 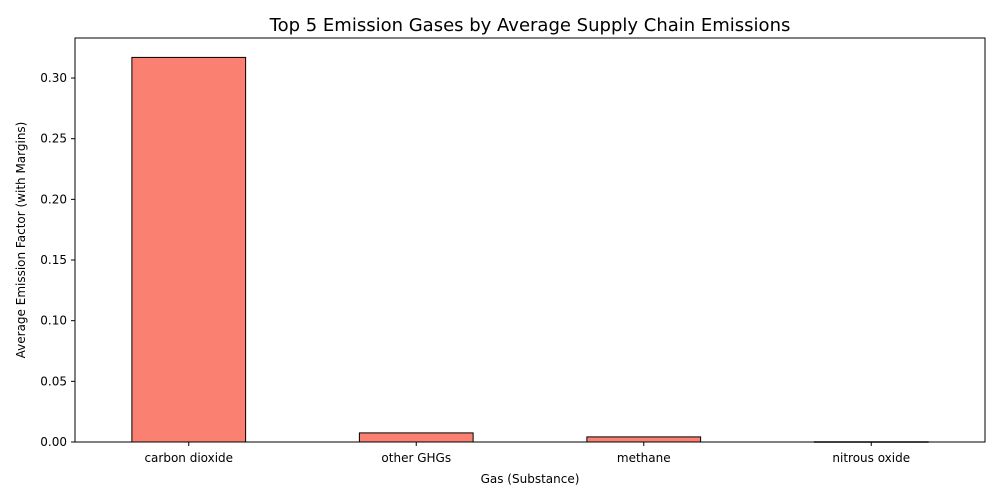 I want to click on x-tick-label: methane, so click(x=644, y=458).